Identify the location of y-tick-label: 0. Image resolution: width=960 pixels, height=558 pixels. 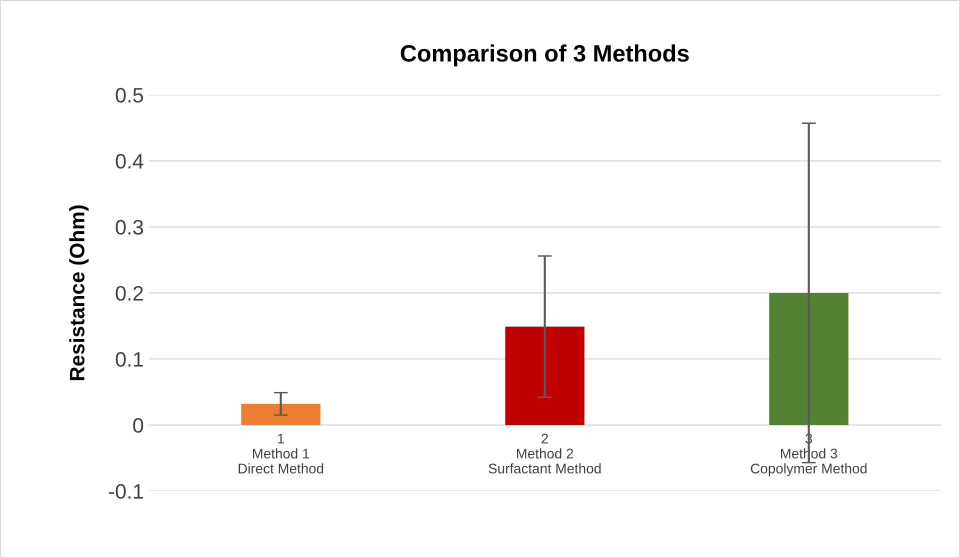
(138, 425).